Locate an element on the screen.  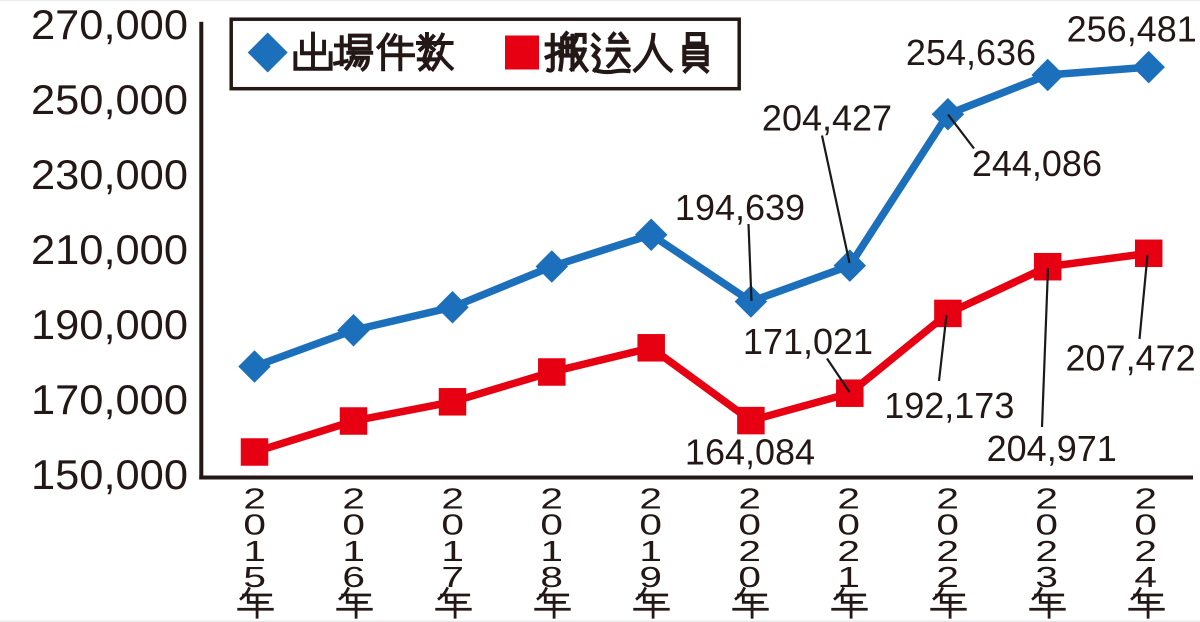
svg-text: 170,000 is located at coordinates (109, 399).